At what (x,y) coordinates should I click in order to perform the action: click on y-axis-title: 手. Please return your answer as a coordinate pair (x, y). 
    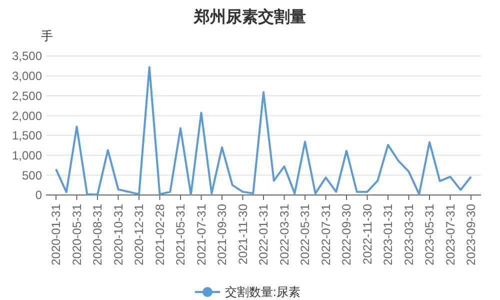
    Looking at the image, I should click on (47, 36).